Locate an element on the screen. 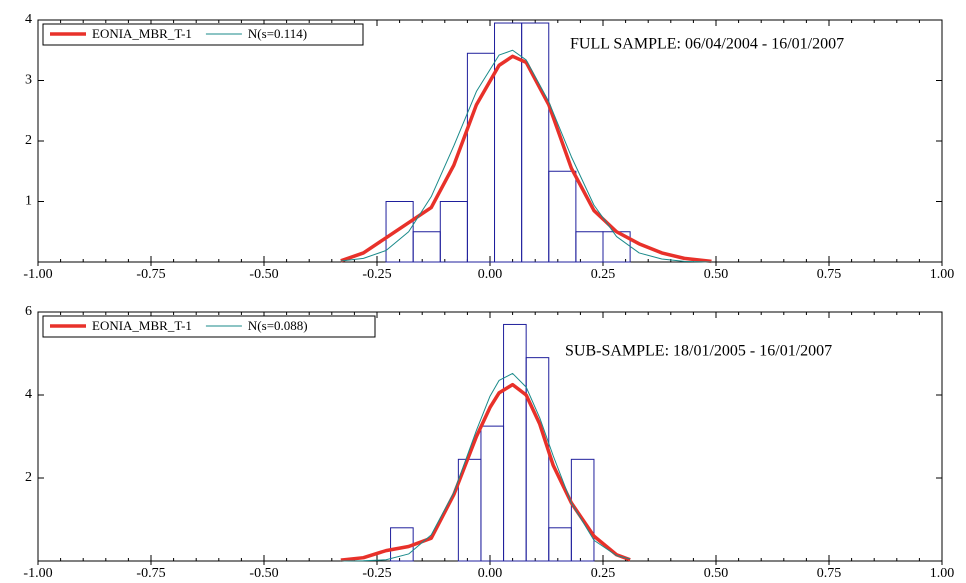  annotation: SUB-SAMPLE: 18/01/2005 - 16/01/2007 is located at coordinates (698, 351).